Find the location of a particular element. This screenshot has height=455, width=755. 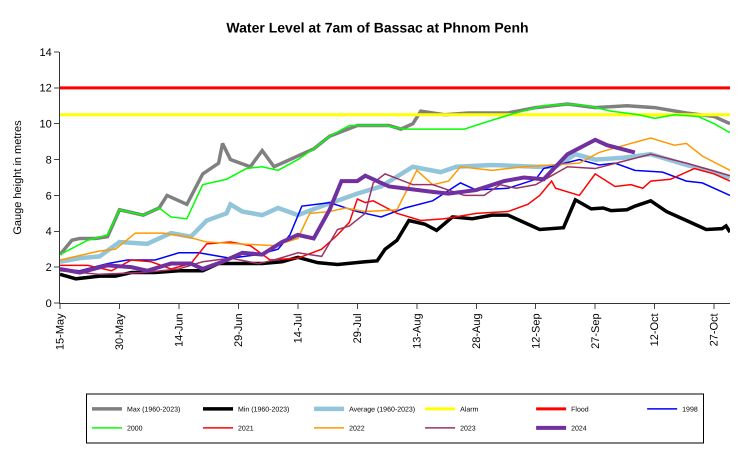

y-axis-title: Gauge height in metres is located at coordinates (18, 177).